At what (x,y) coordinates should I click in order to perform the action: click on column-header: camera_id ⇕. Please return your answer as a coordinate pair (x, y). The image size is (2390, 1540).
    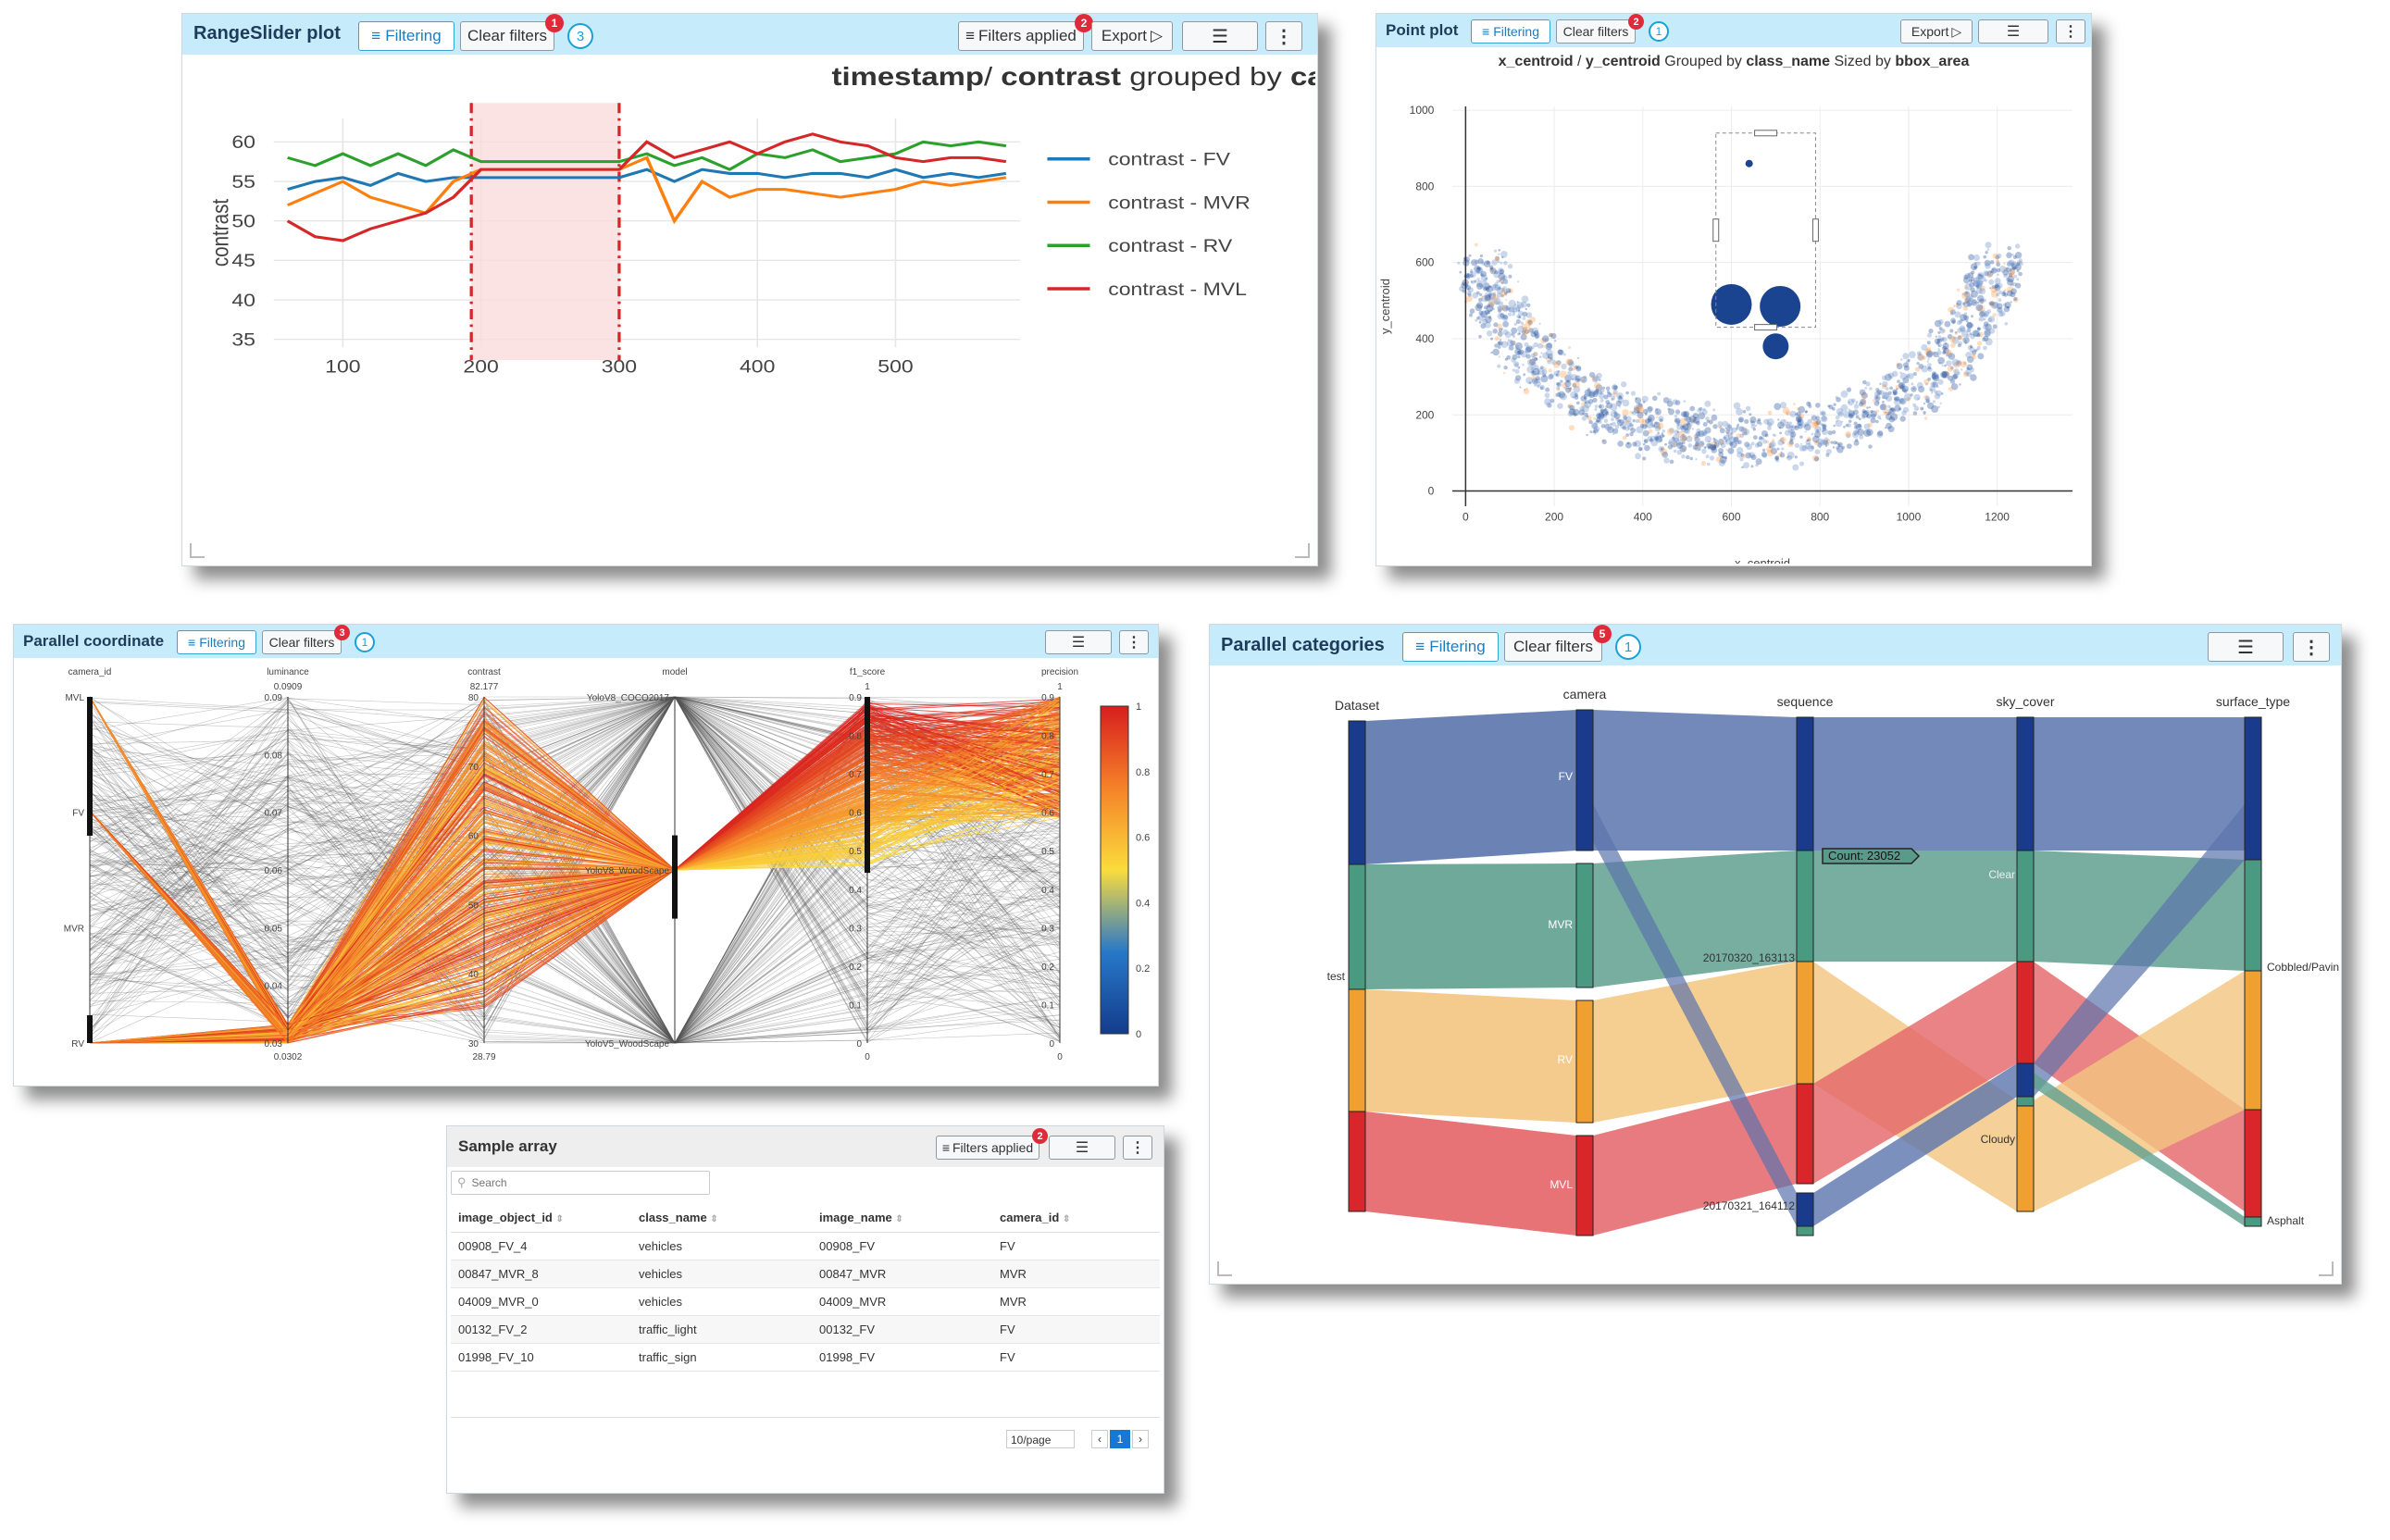
    Looking at the image, I should click on (1035, 1218).